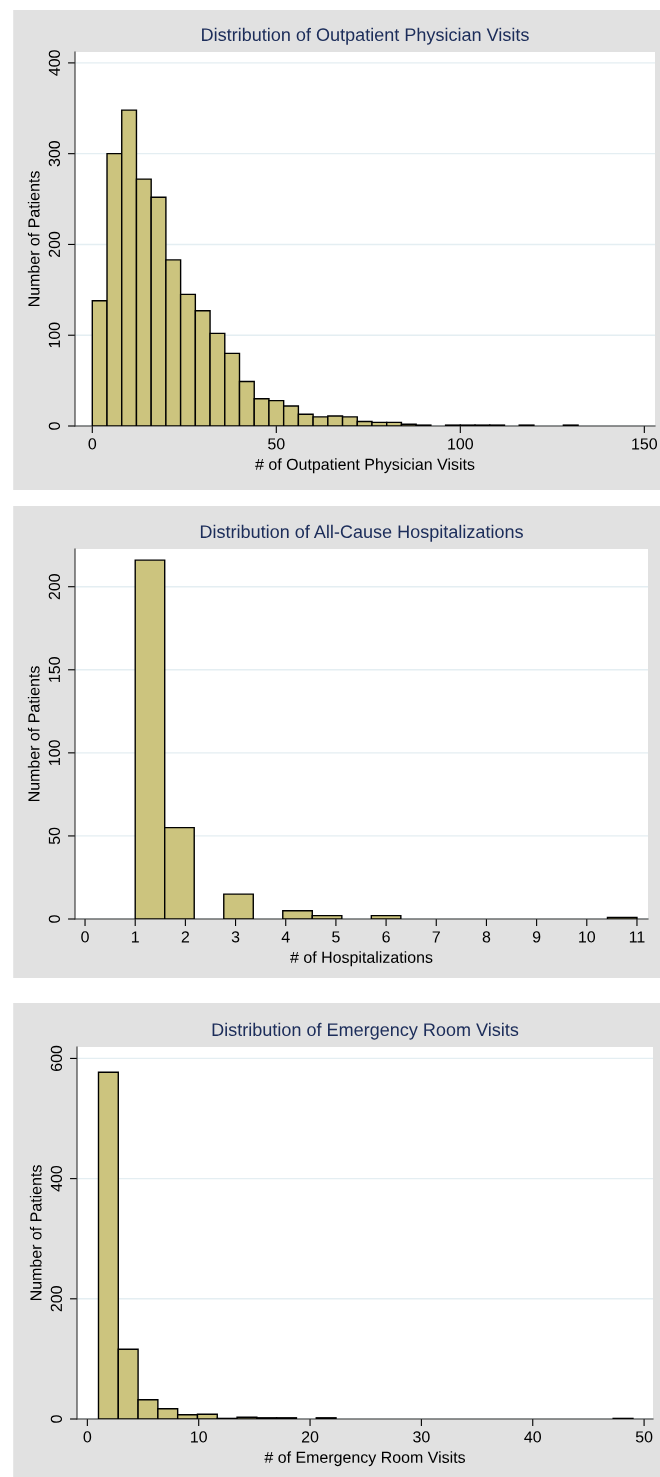 Image resolution: width=660 pixels, height=1477 pixels. I want to click on y-tick-label: 150, so click(54, 669).